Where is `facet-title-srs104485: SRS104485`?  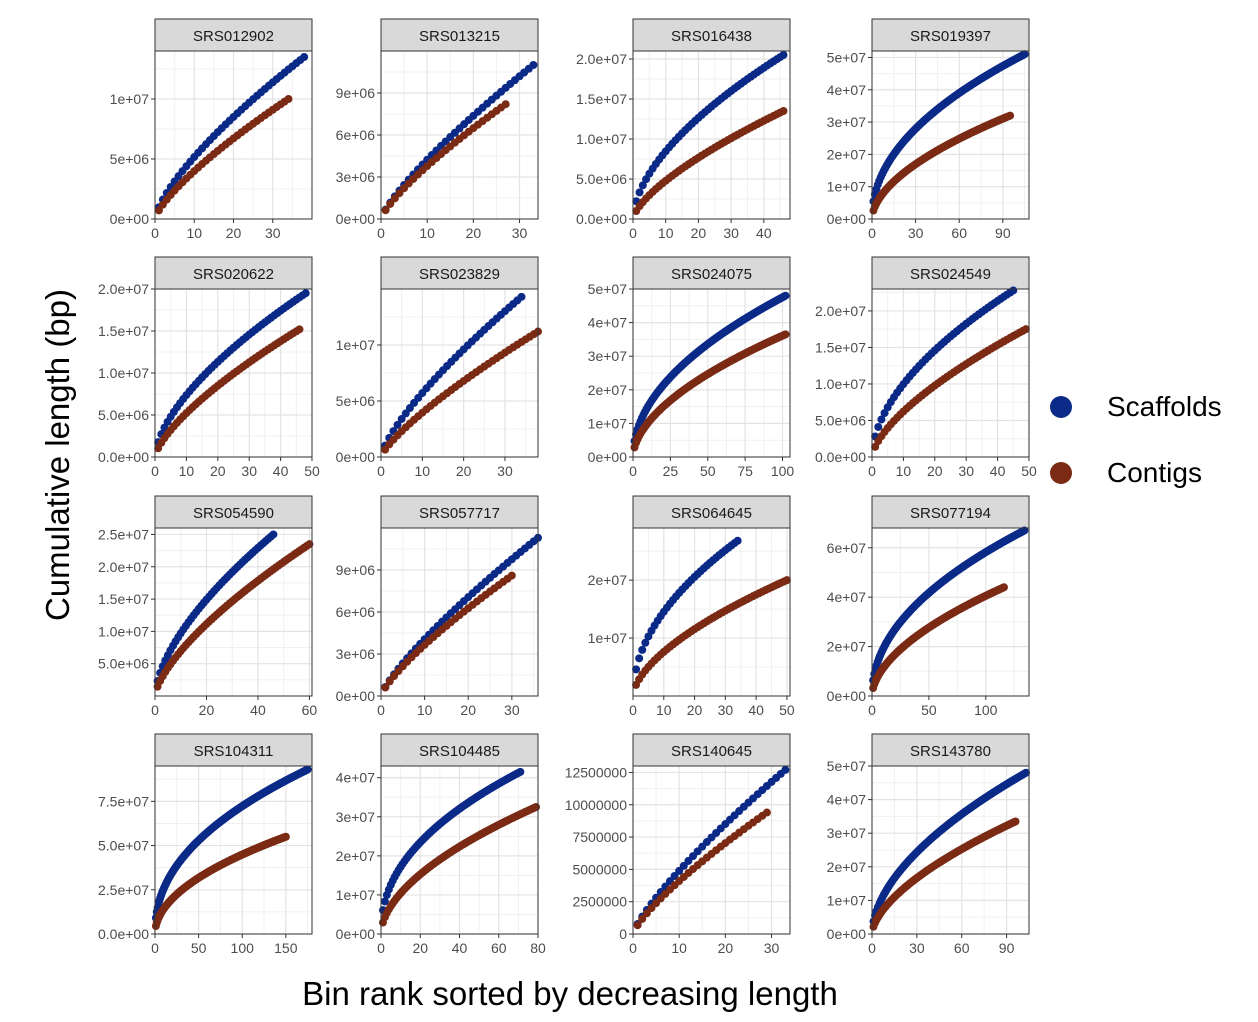
facet-title-srs104485: SRS104485 is located at coordinates (459, 751).